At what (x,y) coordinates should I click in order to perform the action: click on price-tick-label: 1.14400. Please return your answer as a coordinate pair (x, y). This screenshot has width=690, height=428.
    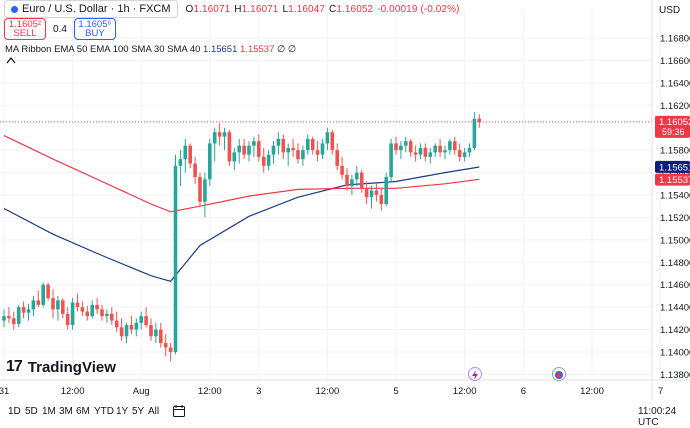
    Looking at the image, I should click on (675, 308).